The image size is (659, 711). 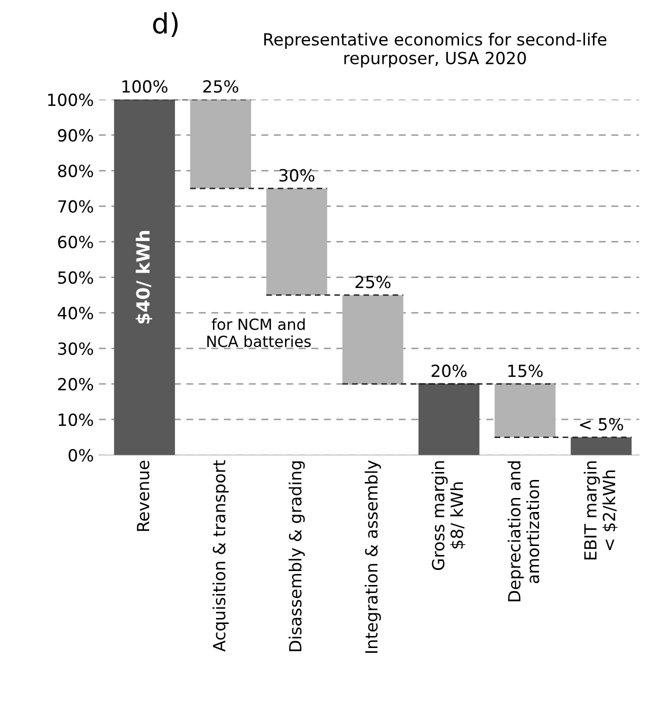 What do you see at coordinates (76, 135) in the screenshot?
I see `y-tick-label: 90%` at bounding box center [76, 135].